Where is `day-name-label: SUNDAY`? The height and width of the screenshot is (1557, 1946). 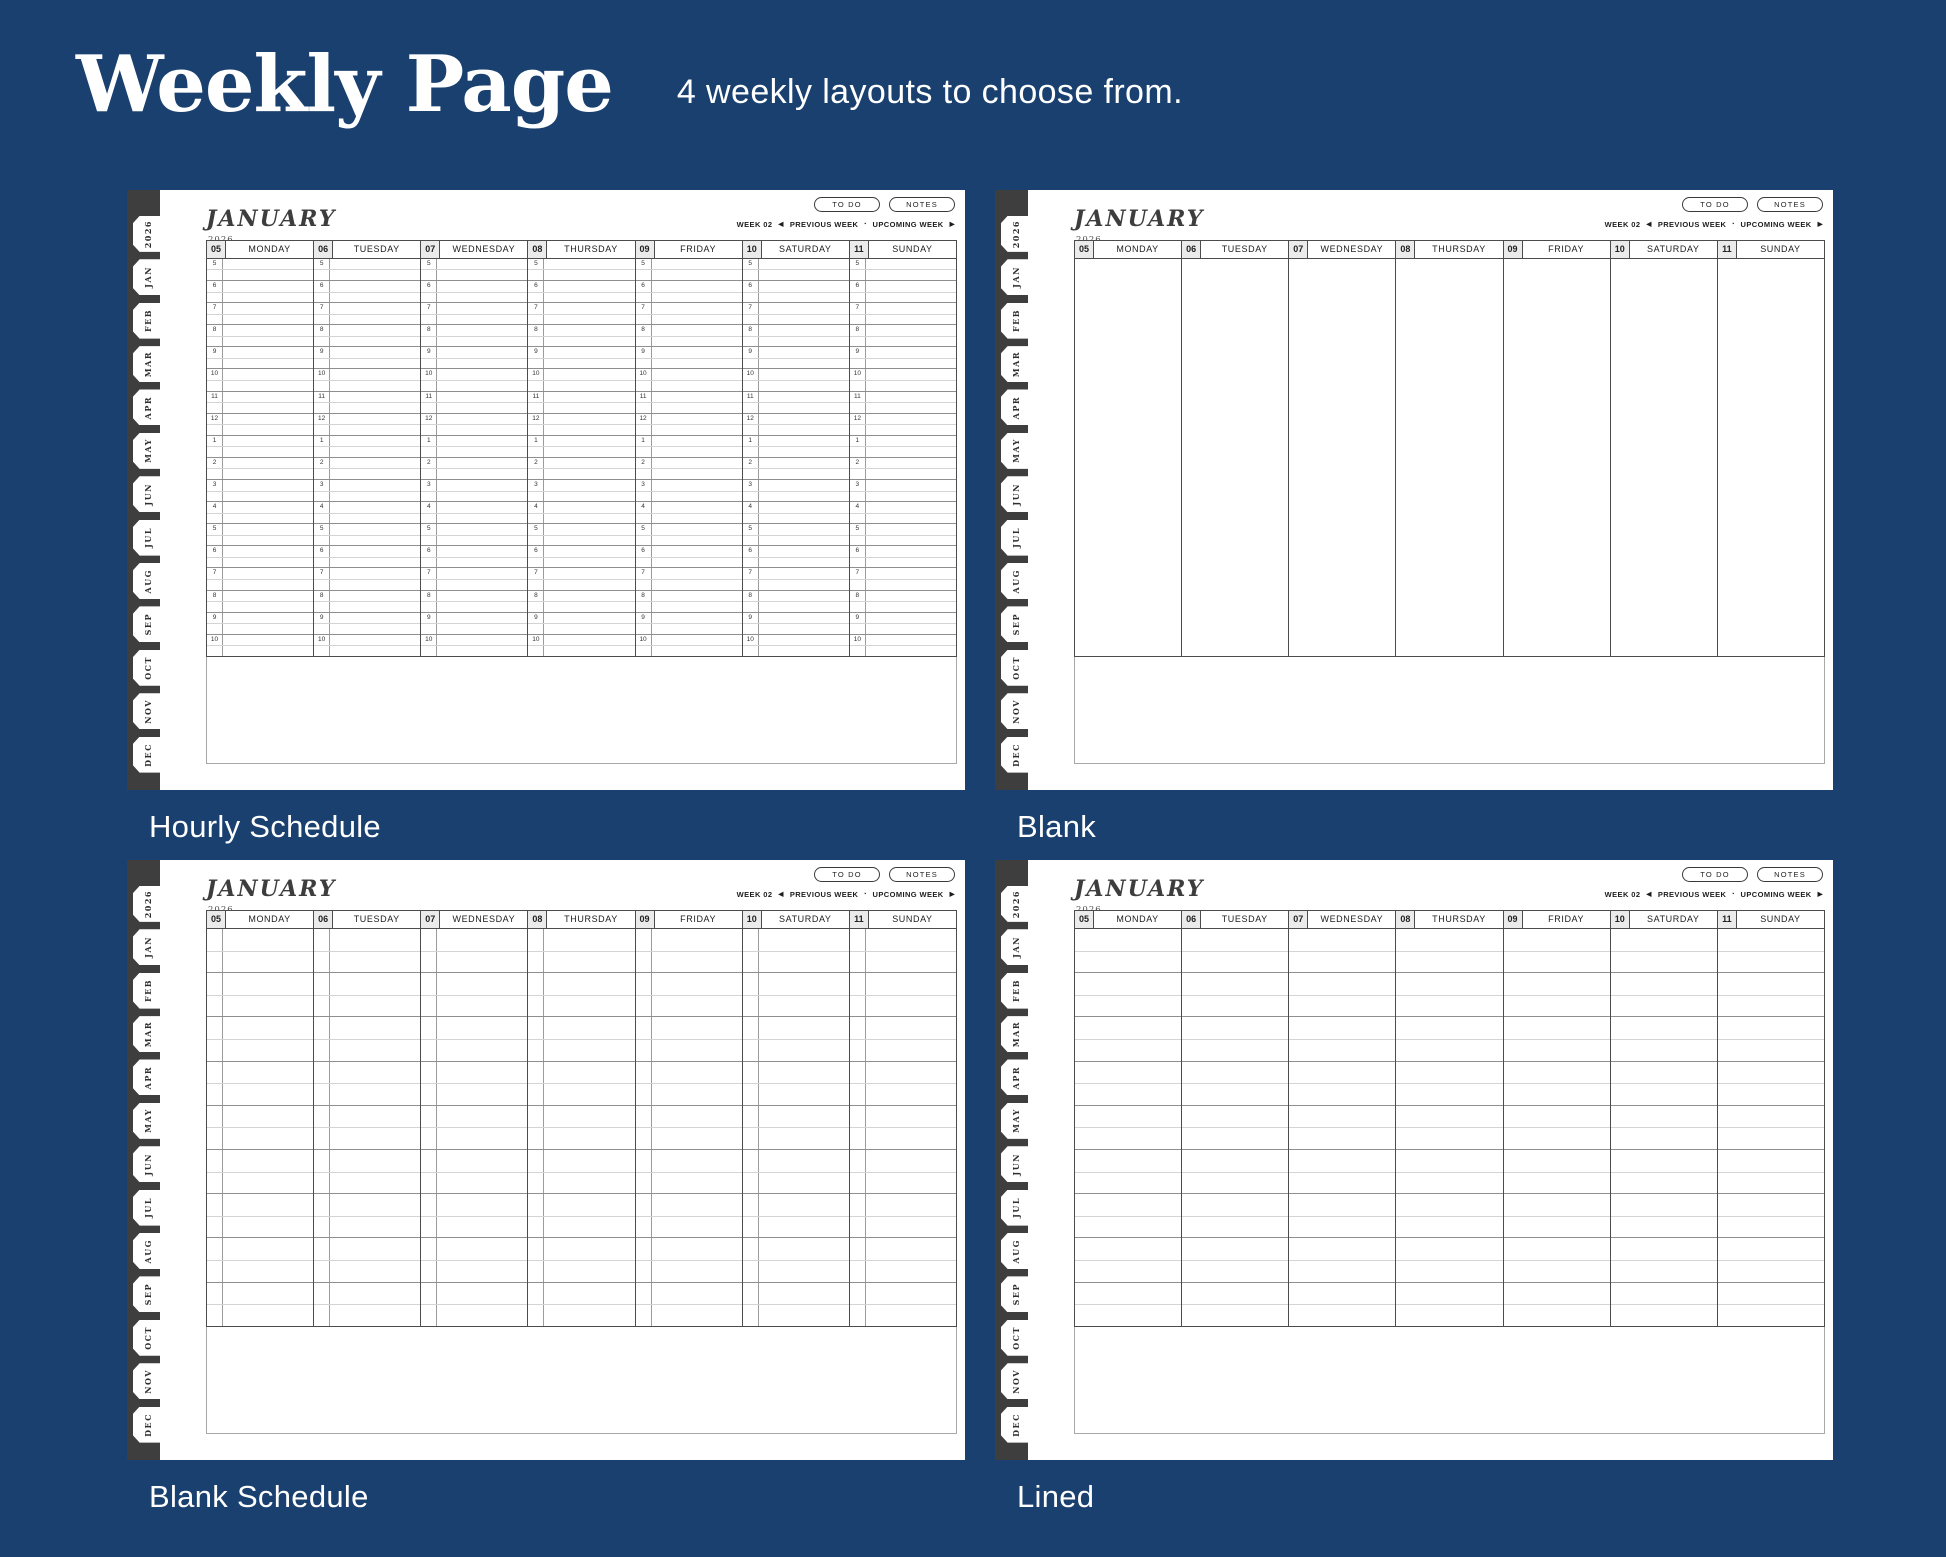
day-name-label: SUNDAY is located at coordinates (1780, 918).